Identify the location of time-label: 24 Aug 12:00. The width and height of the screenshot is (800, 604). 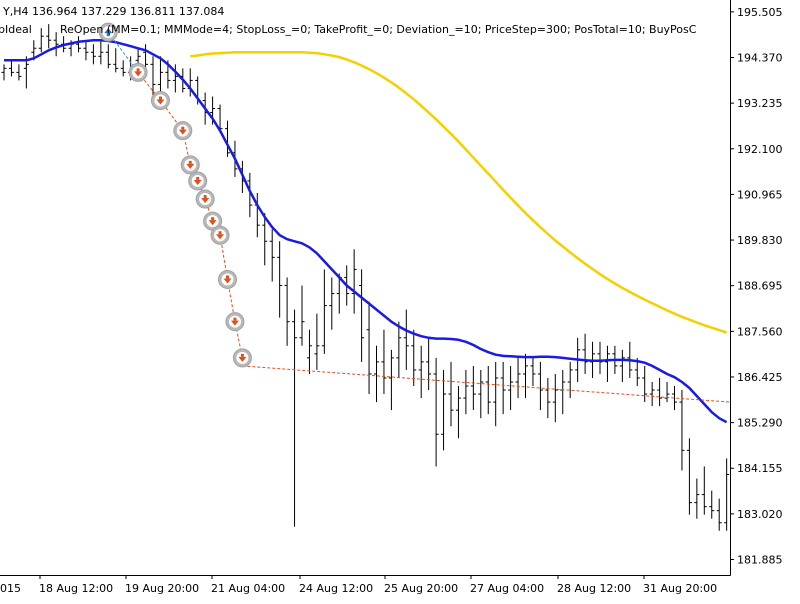
(336, 588).